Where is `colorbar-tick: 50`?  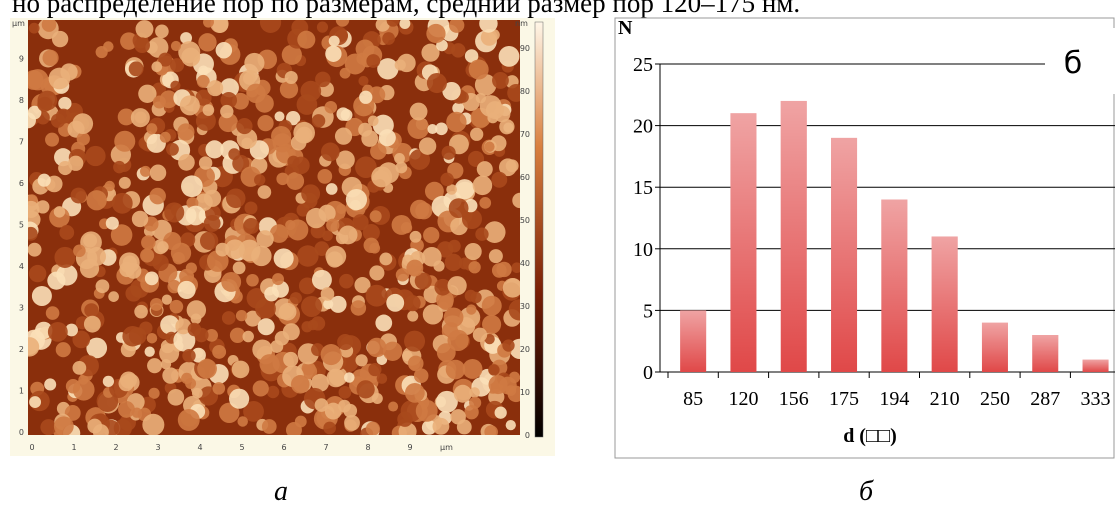
colorbar-tick: 50 is located at coordinates (525, 220).